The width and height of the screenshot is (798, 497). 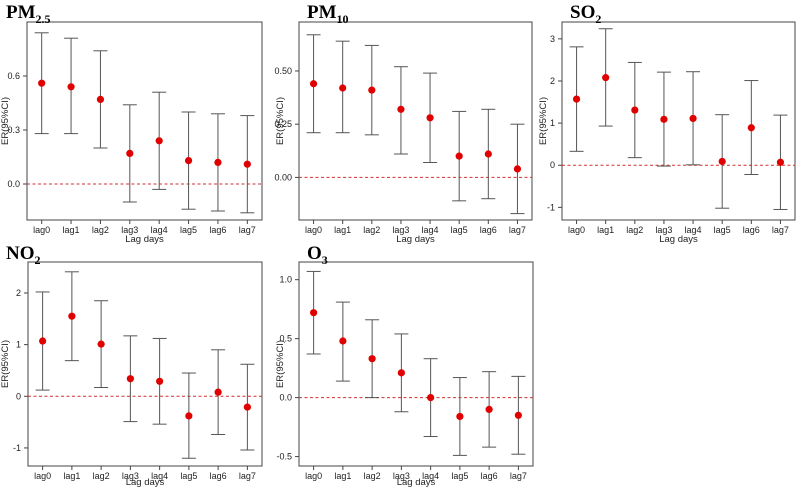 I want to click on panel-title: NO2, so click(x=23, y=255).